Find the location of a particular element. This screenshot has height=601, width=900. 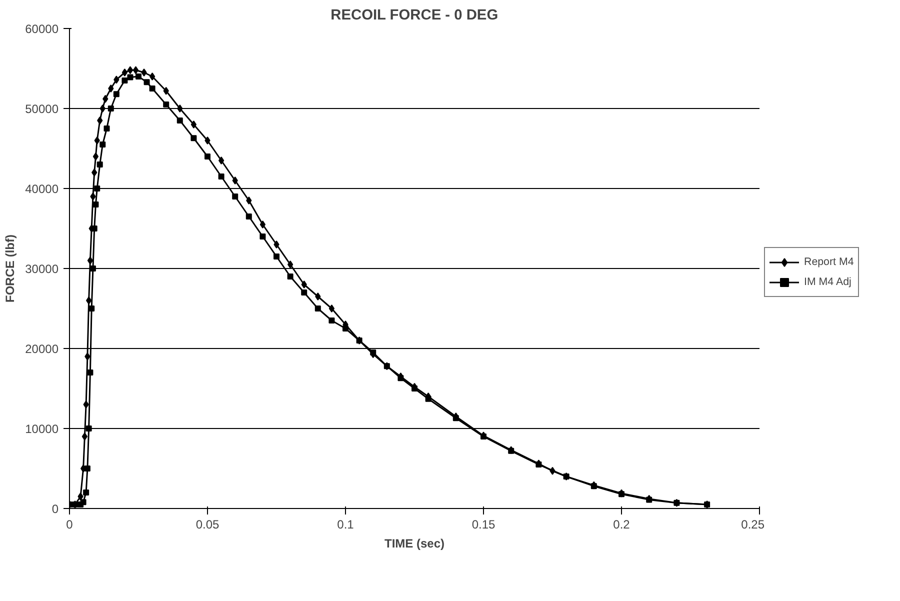

x-tick-label: 0.25 is located at coordinates (753, 525).